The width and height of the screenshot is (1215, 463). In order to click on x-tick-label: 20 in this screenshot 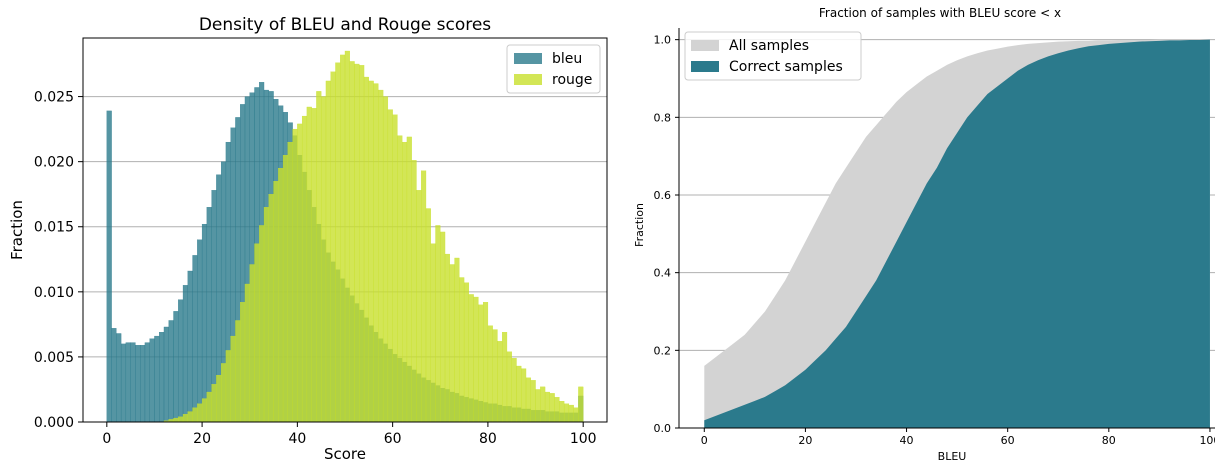, I will do `click(805, 440)`.